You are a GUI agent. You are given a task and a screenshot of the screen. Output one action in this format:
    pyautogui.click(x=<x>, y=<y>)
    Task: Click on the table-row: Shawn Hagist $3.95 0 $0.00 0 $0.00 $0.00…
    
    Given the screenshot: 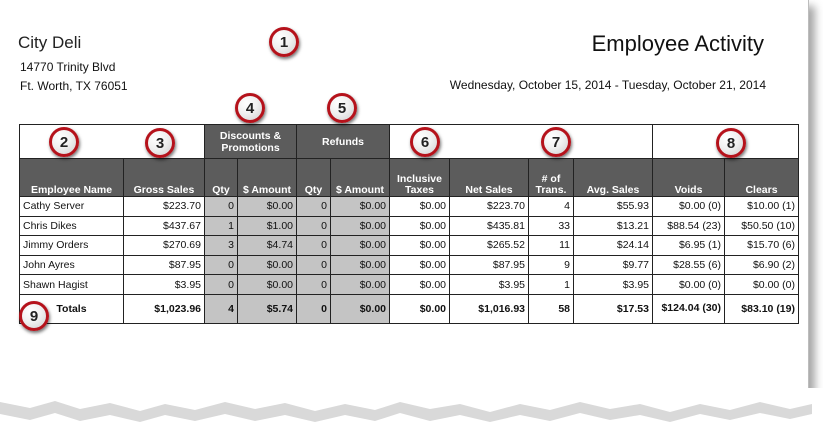 What is the action you would take?
    pyautogui.click(x=409, y=284)
    